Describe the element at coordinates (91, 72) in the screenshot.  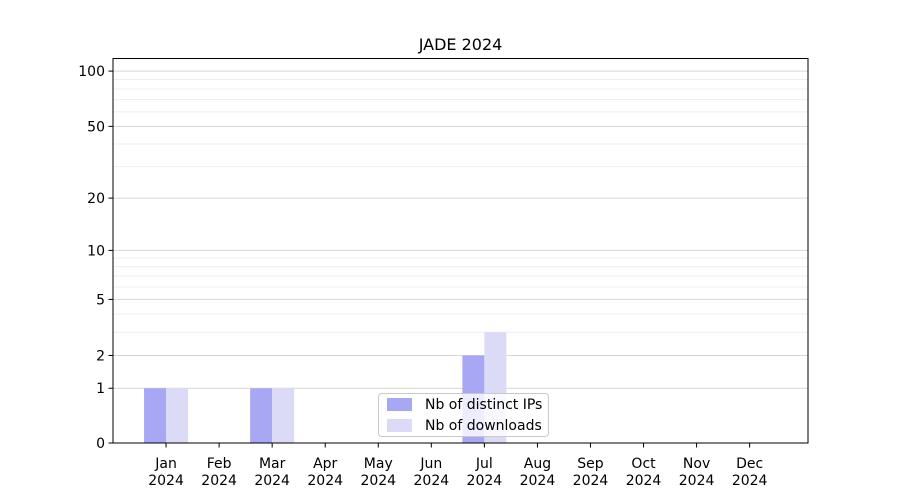
I see `y-tick-label: 100` at that location.